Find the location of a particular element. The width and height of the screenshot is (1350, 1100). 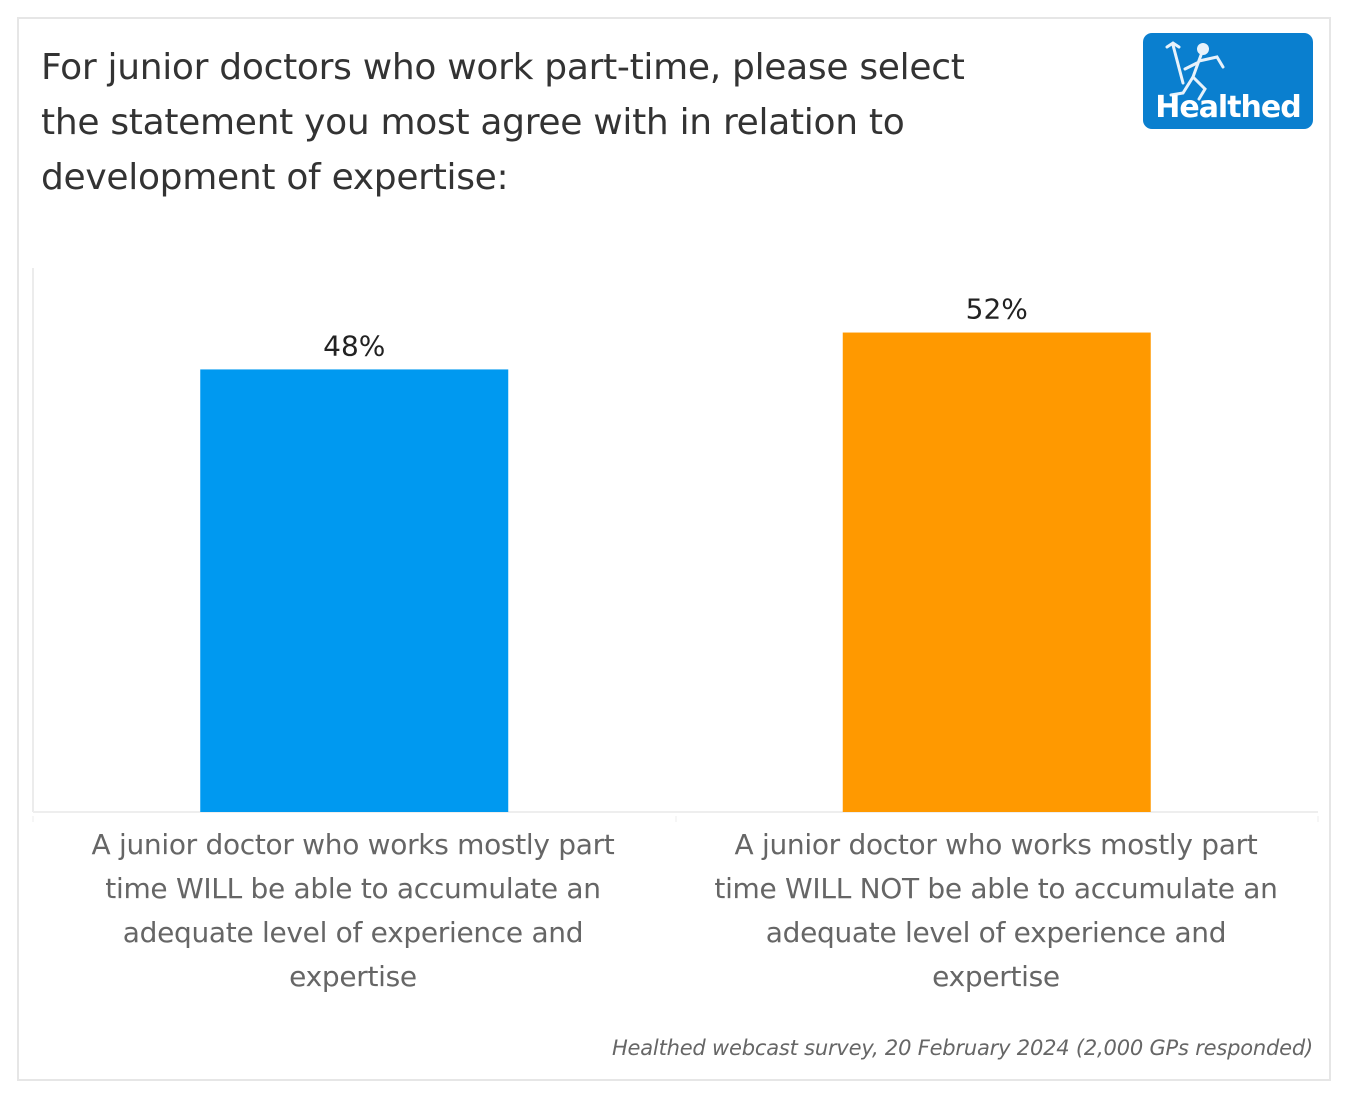

logo-text: Healthed is located at coordinates (1228, 107).